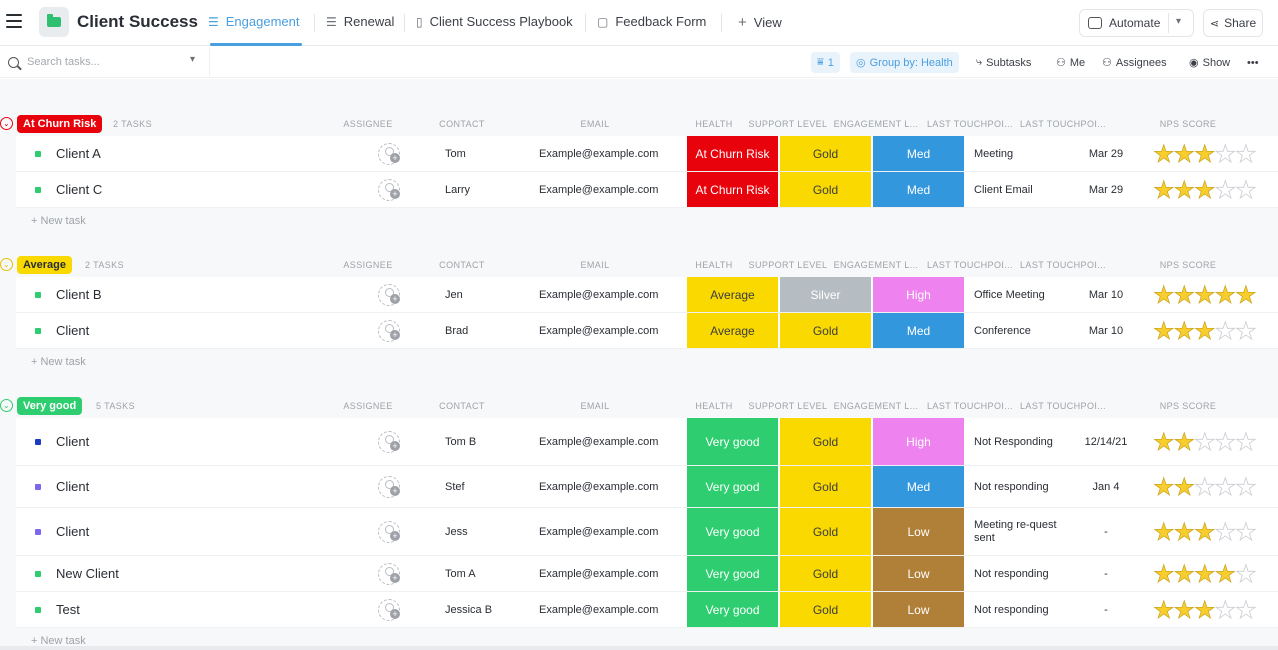 The height and width of the screenshot is (650, 1278). Describe the element at coordinates (137, 21) in the screenshot. I see `space-title: Client Success` at that location.